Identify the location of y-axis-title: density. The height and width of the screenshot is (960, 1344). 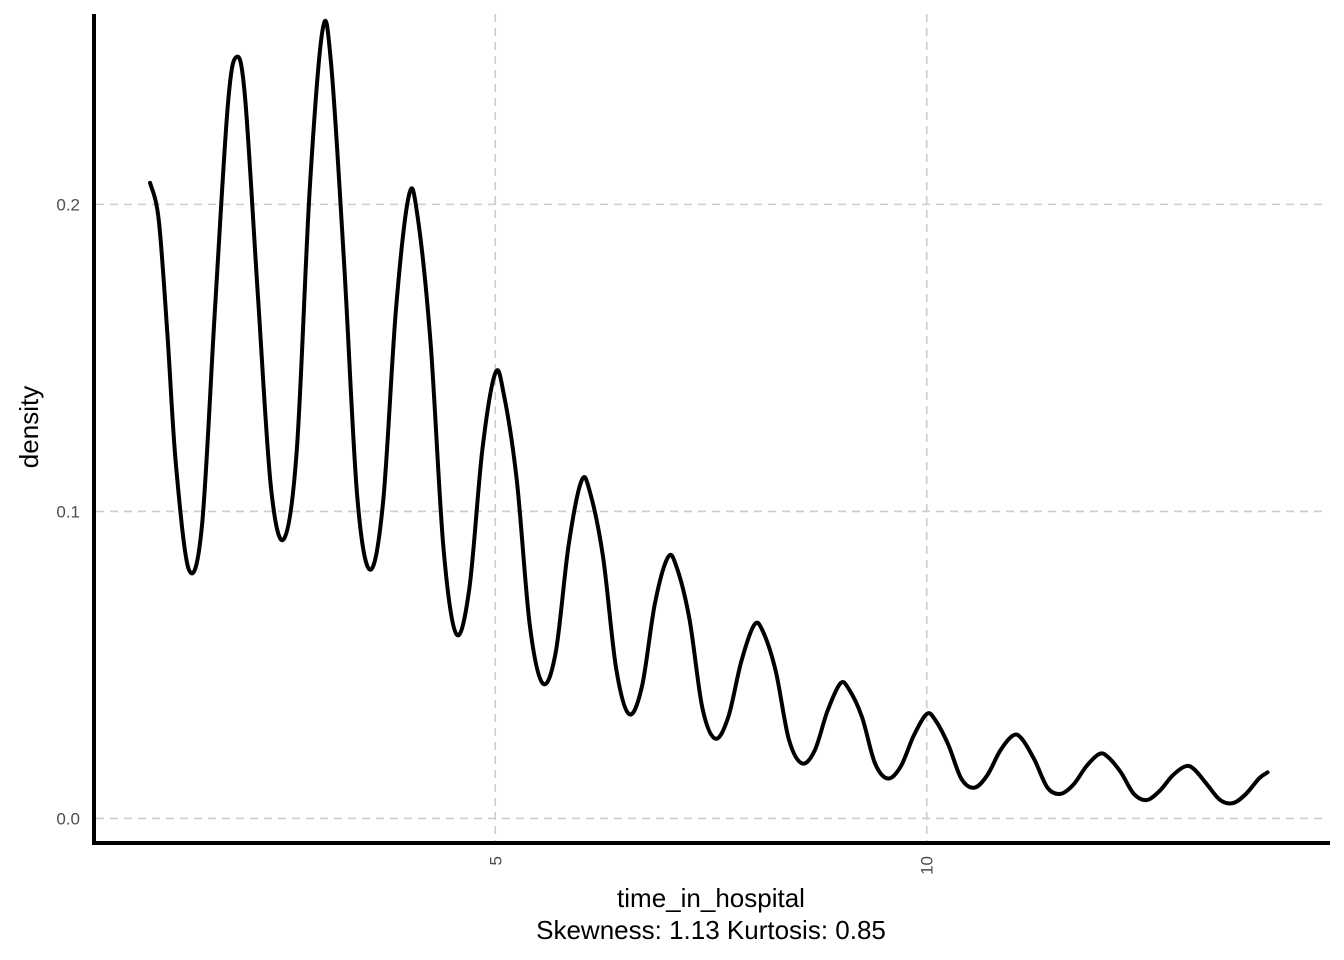
(29, 427).